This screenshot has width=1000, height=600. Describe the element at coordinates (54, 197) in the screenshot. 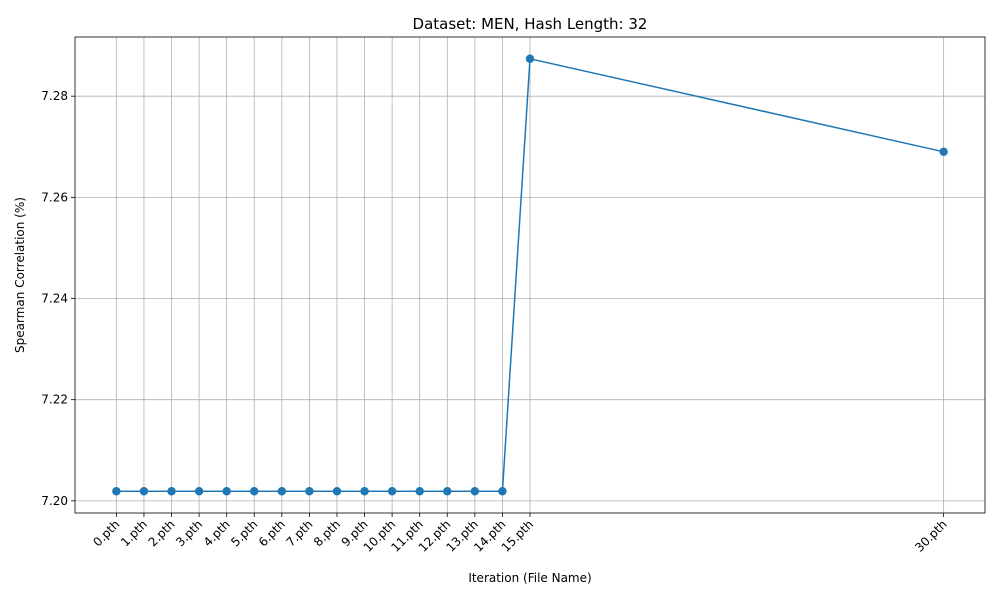

I see `y-tick-label: 7.26` at that location.